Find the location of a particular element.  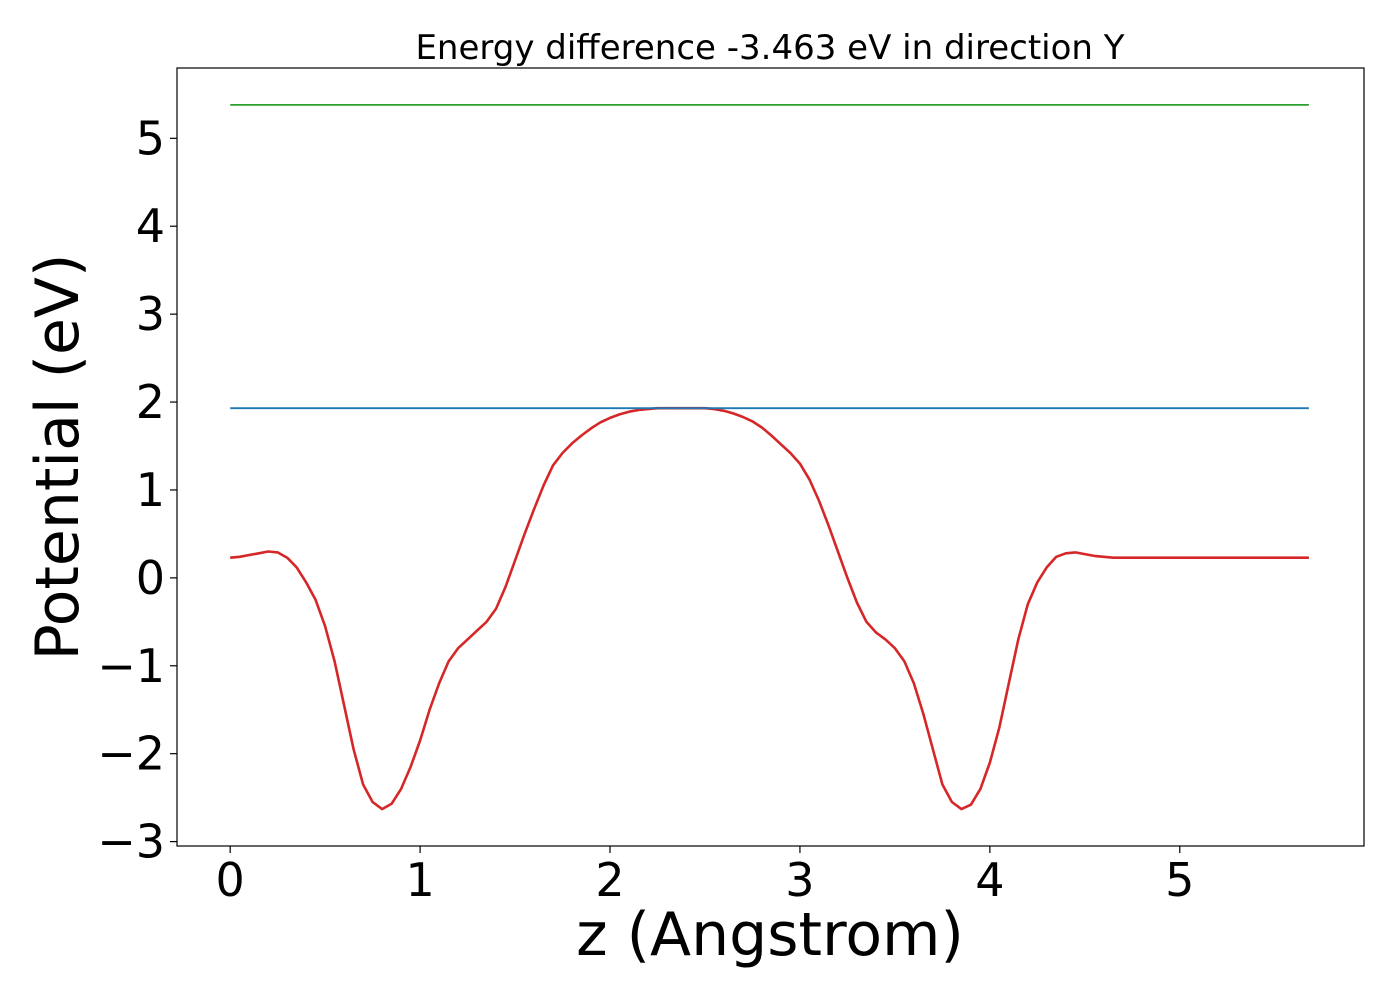

y-tick-label: 4 is located at coordinates (150, 226).